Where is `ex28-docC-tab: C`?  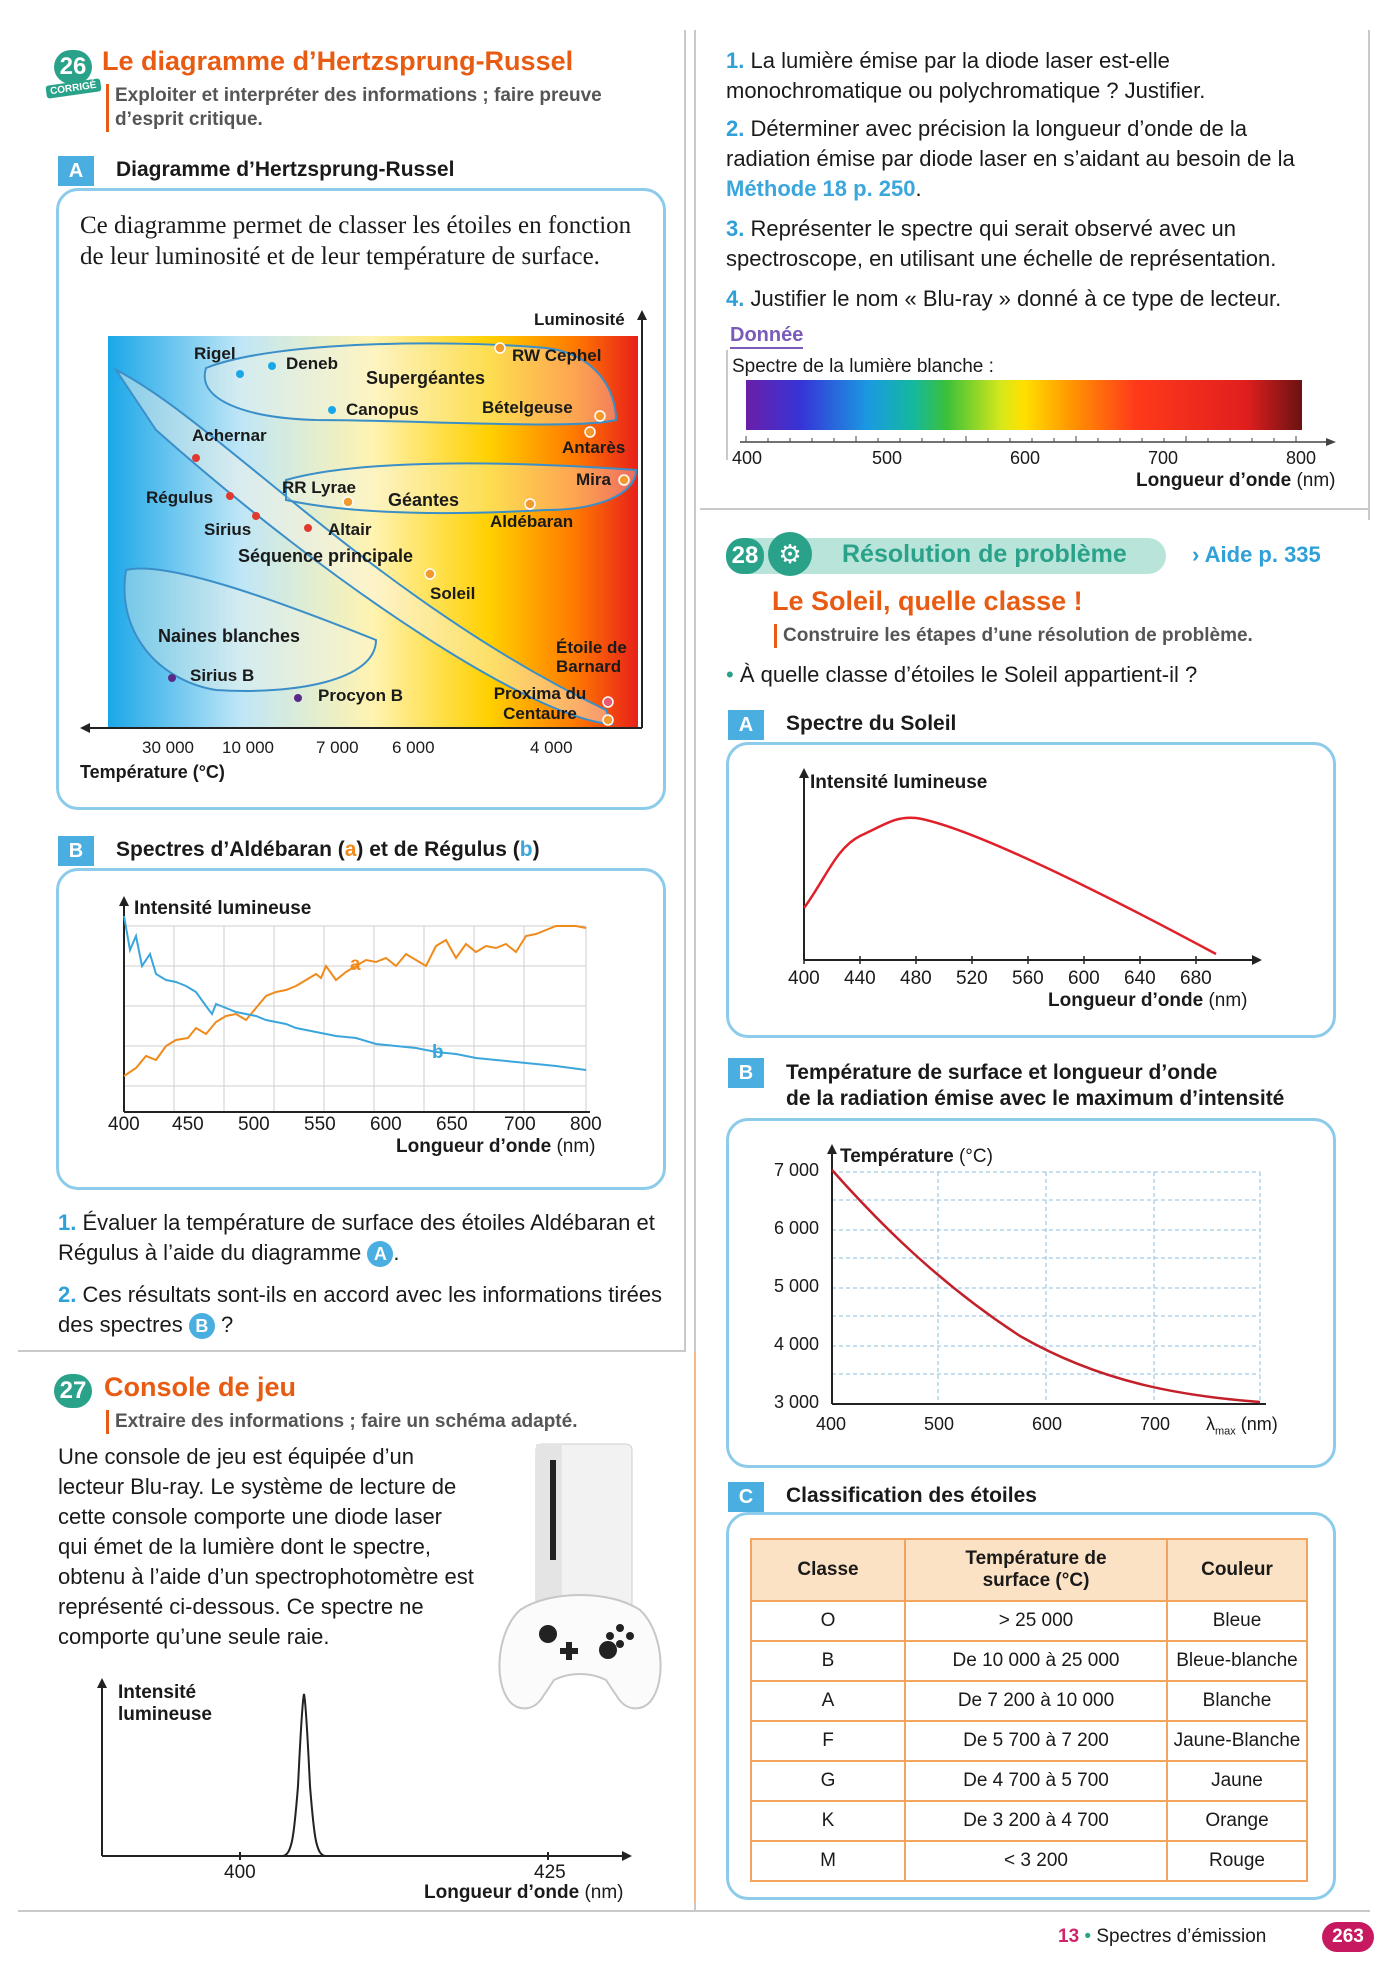
ex28-docC-tab: C is located at coordinates (746, 1497).